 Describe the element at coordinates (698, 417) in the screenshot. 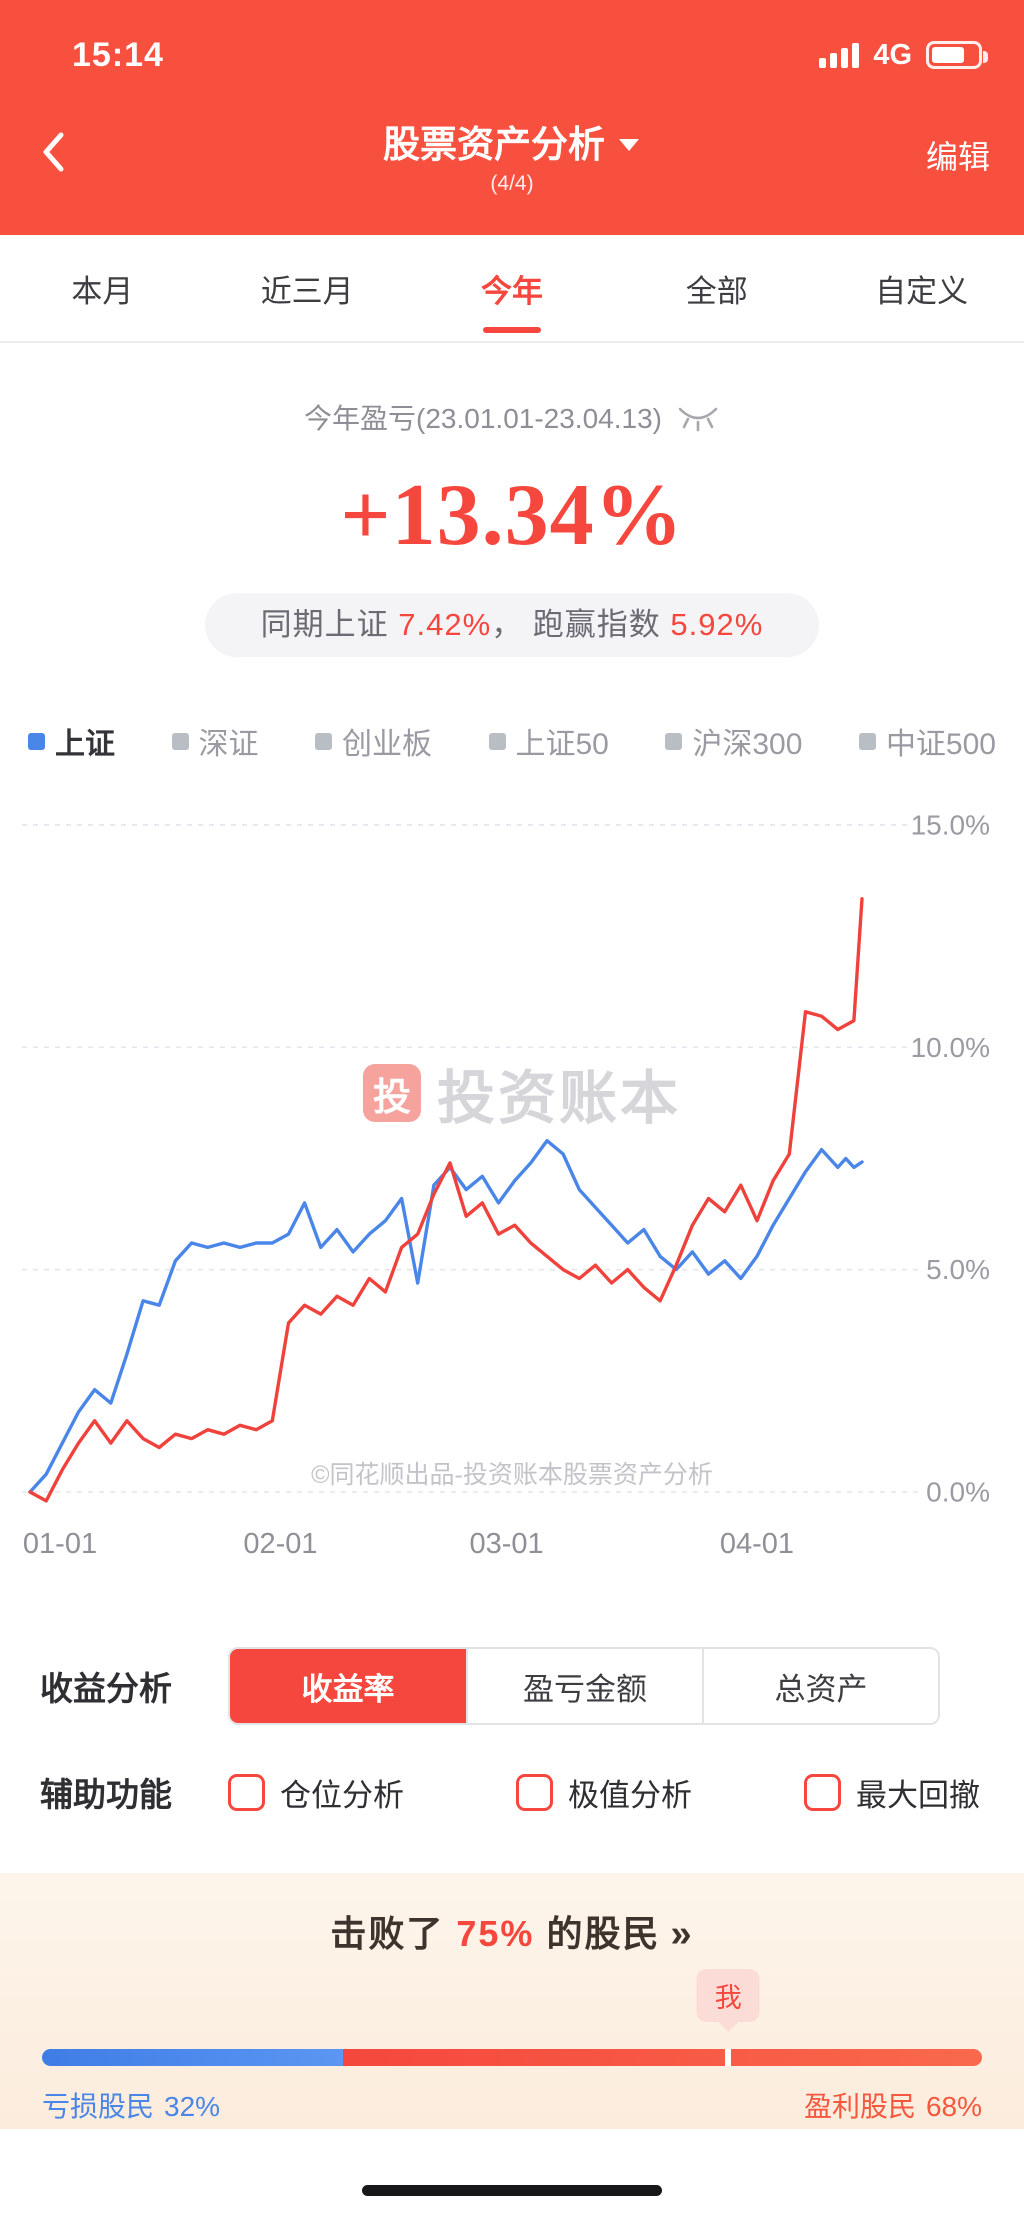

I see `eye-closed-icon` at that location.